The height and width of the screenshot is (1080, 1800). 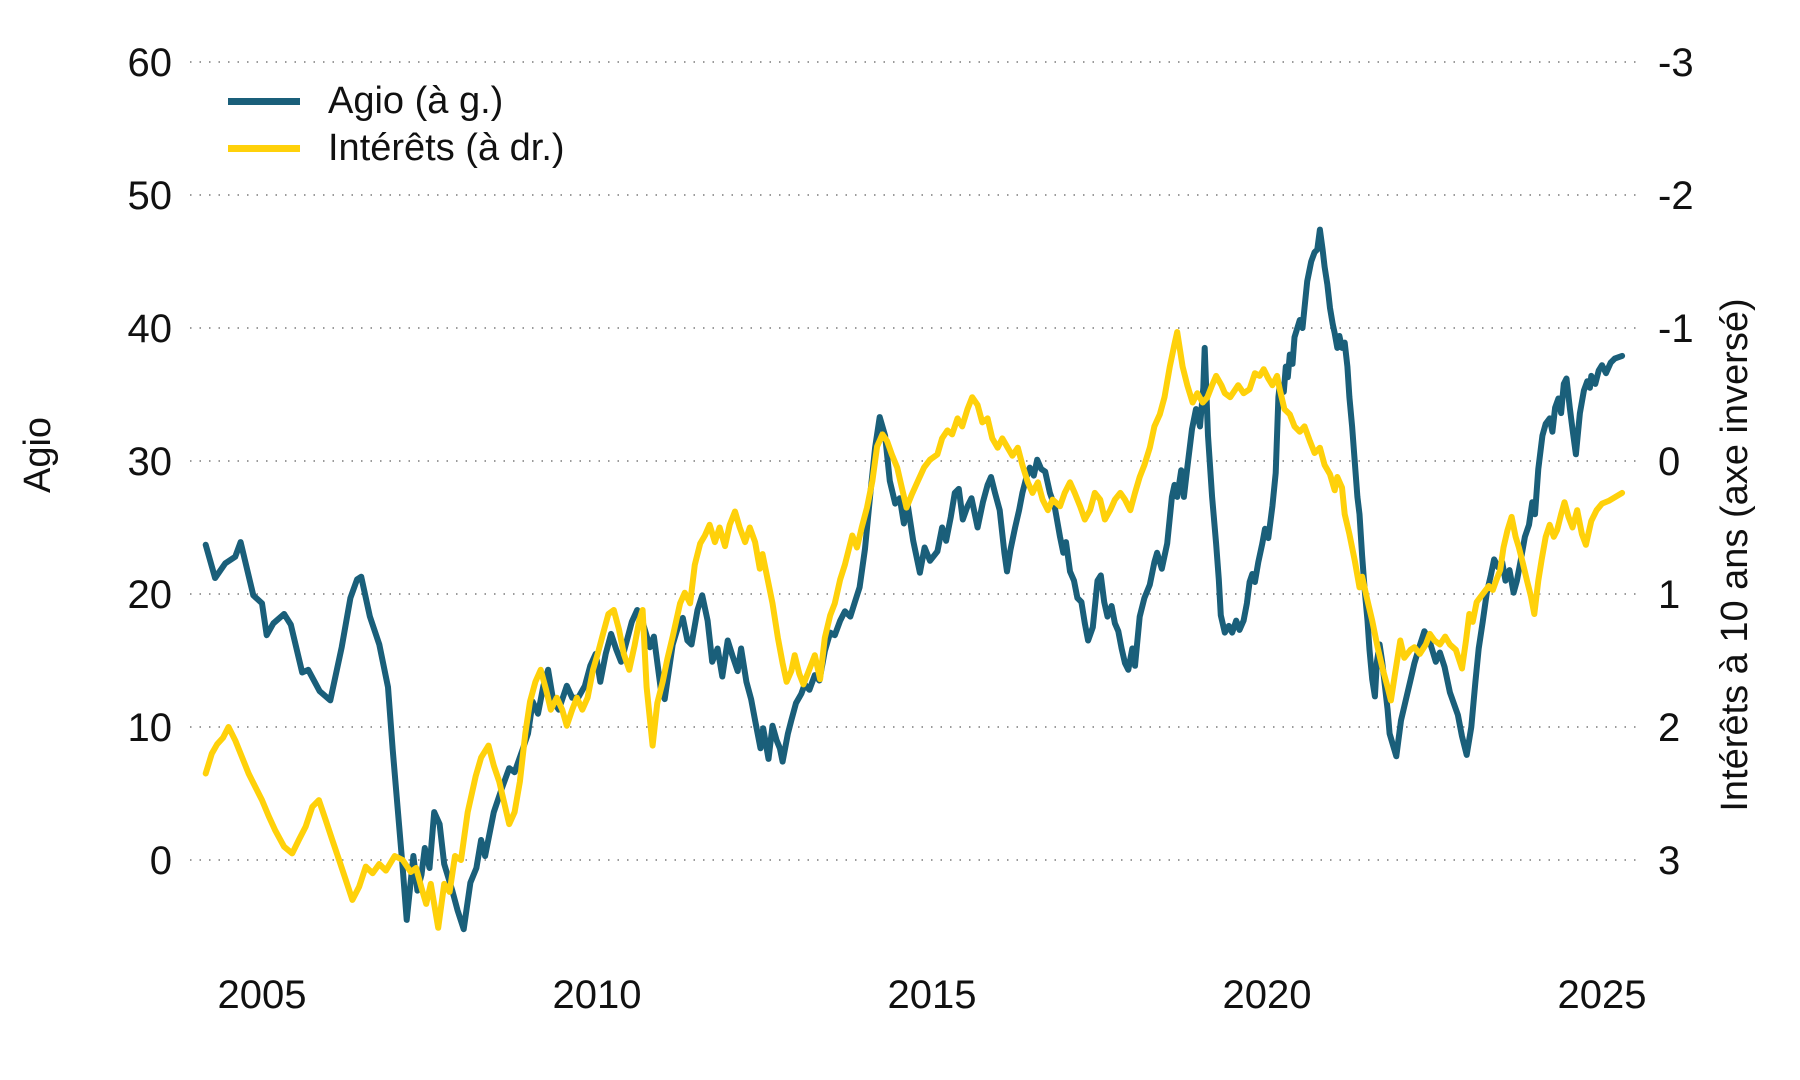 What do you see at coordinates (1267, 995) in the screenshot?
I see `x-tick-label: 2020` at bounding box center [1267, 995].